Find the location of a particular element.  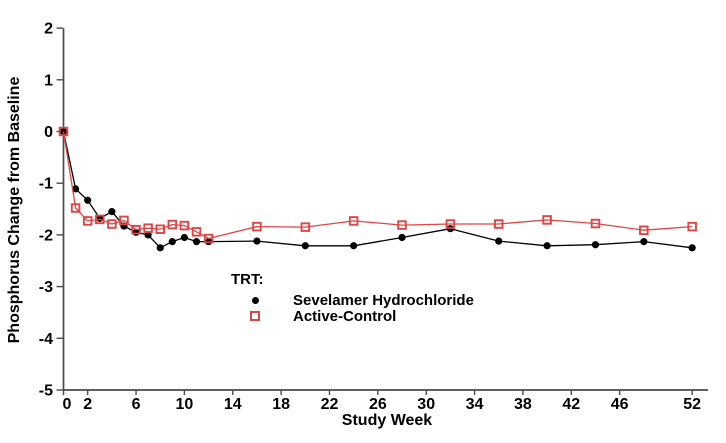

legend-item-sevelamer: Sevelamer Hydrochloride is located at coordinates (352, 300).